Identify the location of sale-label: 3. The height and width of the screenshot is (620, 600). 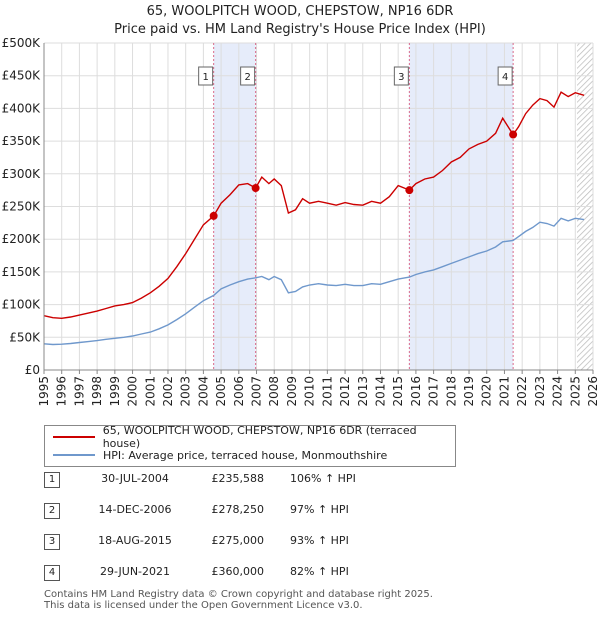
(401, 77).